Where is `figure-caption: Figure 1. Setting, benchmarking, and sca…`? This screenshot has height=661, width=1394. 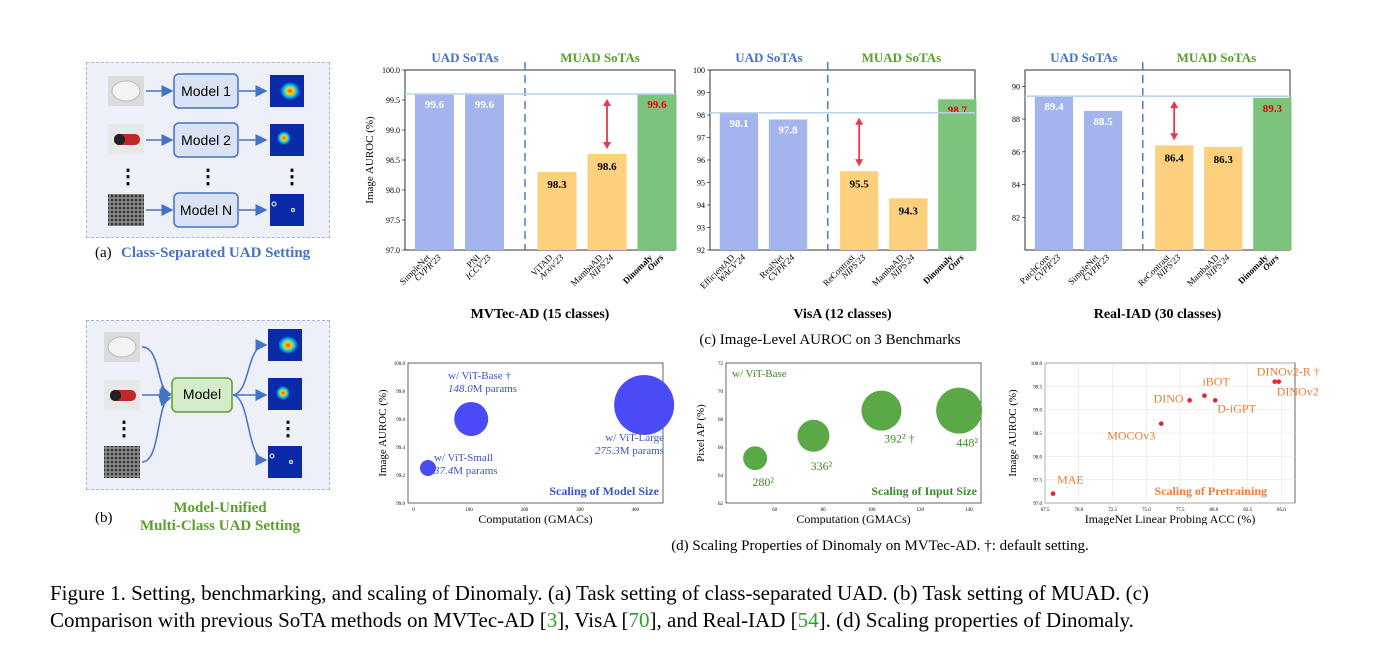
figure-caption: Figure 1. Setting, benchmarking, and sca… is located at coordinates (700, 607).